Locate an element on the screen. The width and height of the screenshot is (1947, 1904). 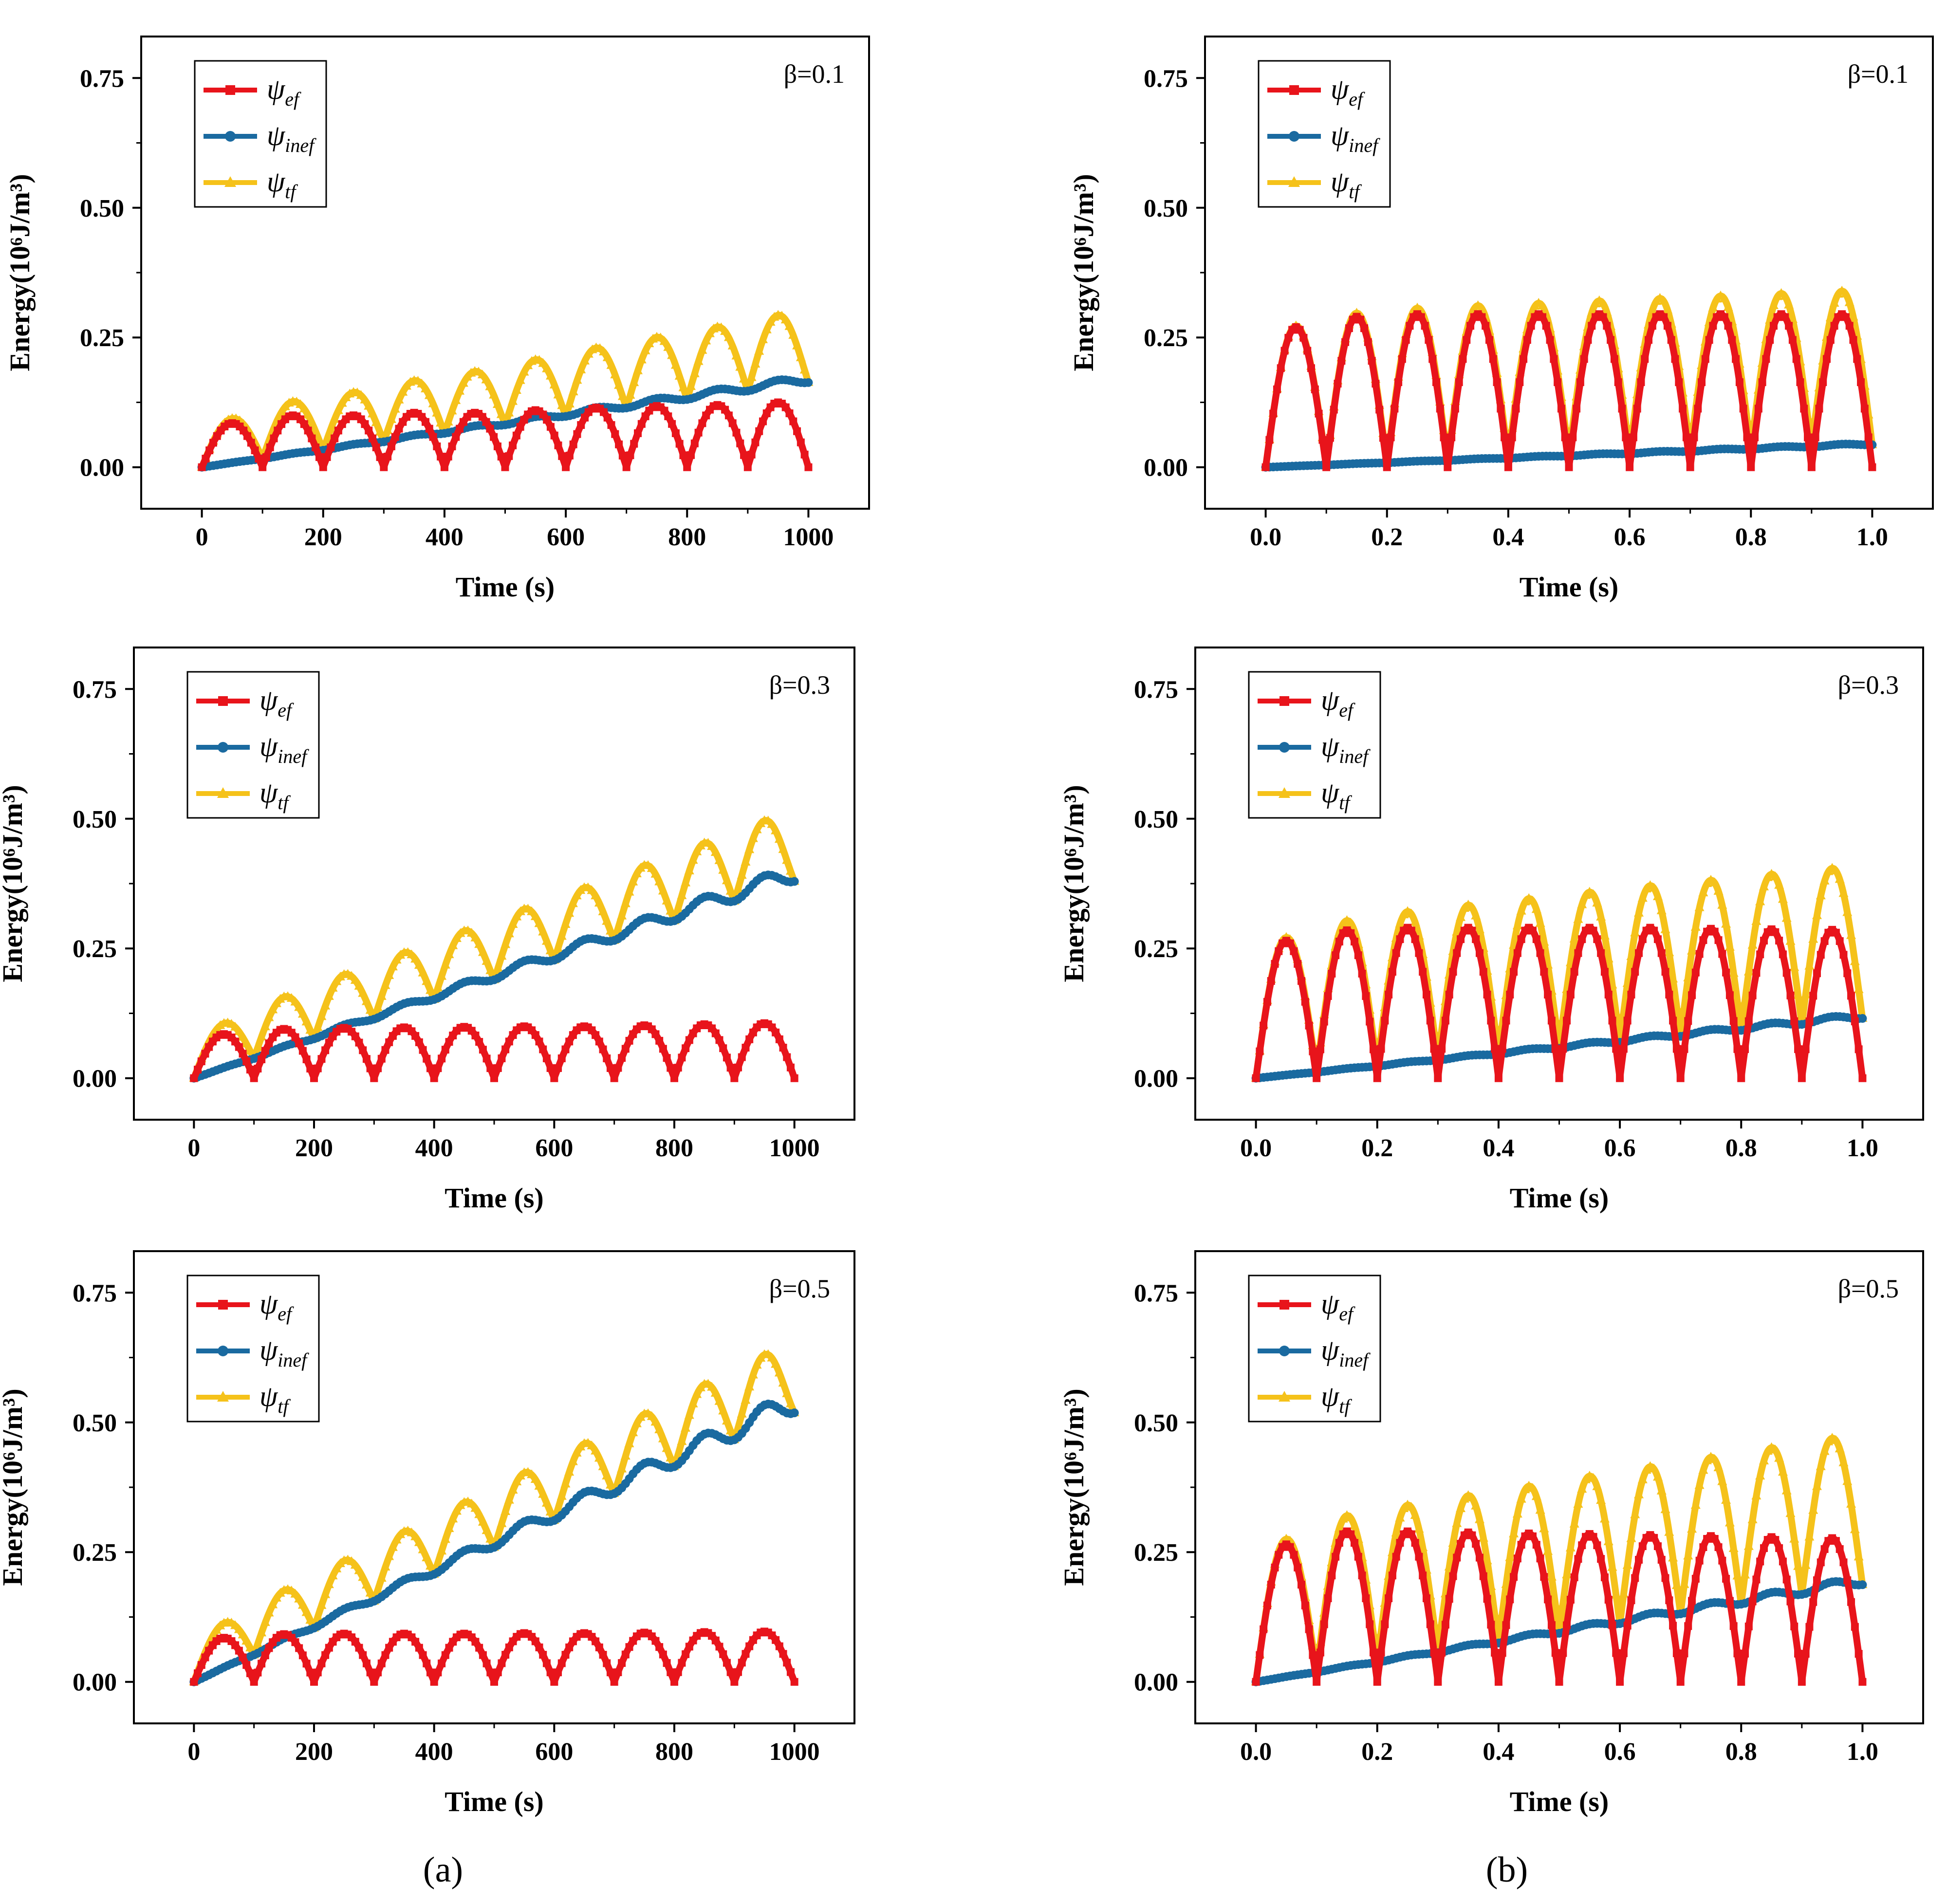
legend-label-psi_inef: ψinef is located at coordinates (284, 1352).